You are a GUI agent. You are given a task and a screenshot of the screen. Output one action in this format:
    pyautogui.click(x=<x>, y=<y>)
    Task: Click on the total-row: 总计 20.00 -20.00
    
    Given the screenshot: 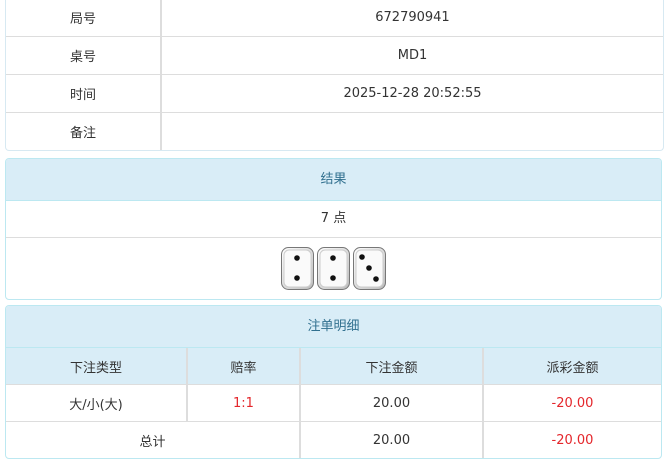 What is the action you would take?
    pyautogui.click(x=333, y=439)
    